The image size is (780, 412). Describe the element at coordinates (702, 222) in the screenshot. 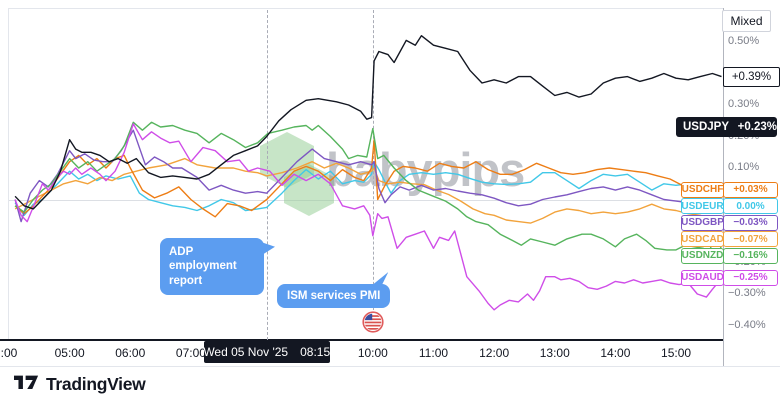

I see `usdgbp-symbol-label: USDGBP` at that location.